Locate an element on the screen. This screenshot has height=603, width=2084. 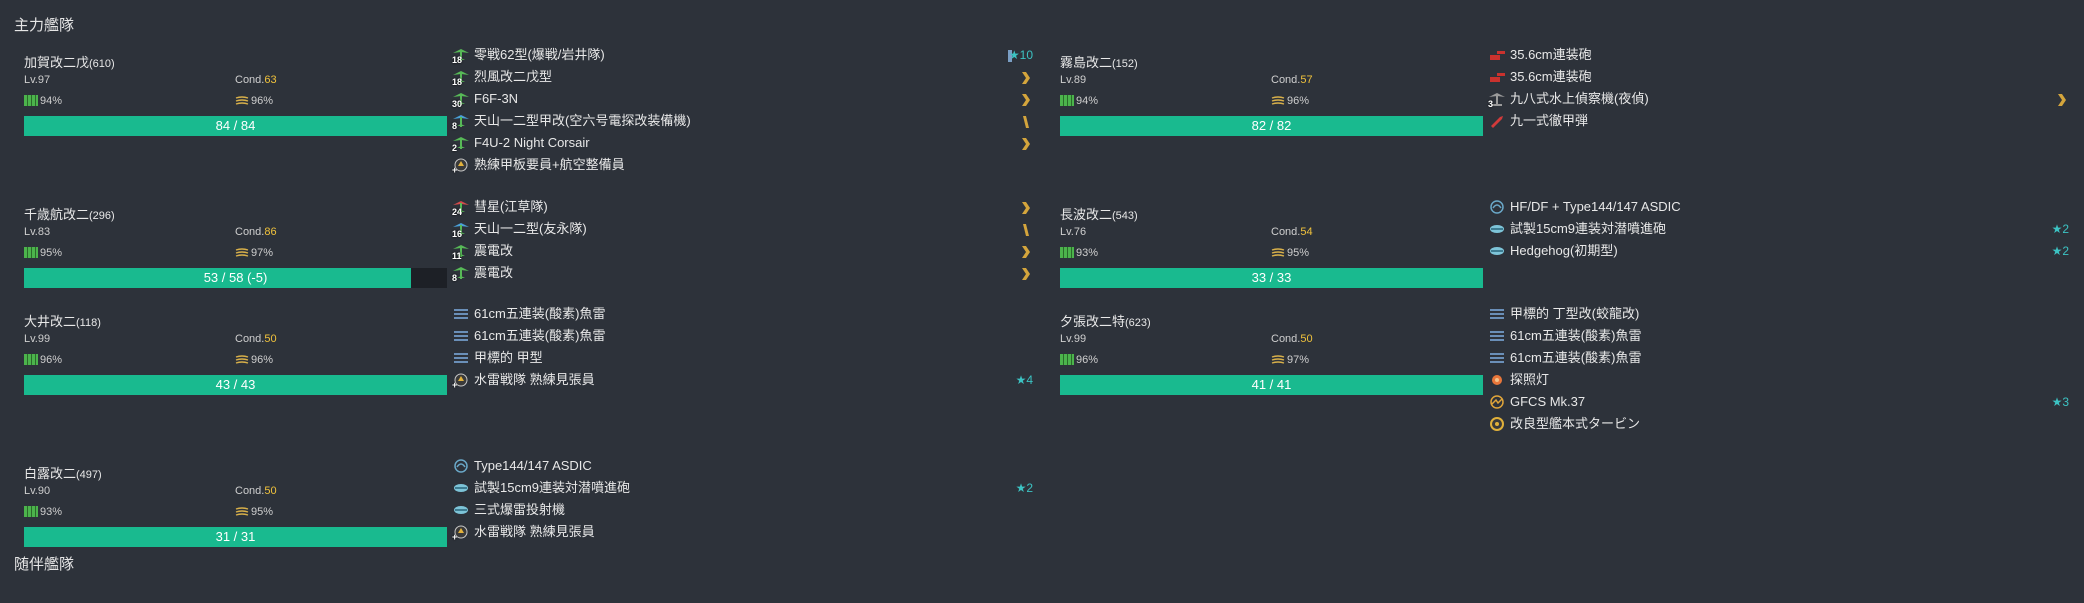
ship-condition: Cond.63 is located at coordinates (256, 80).